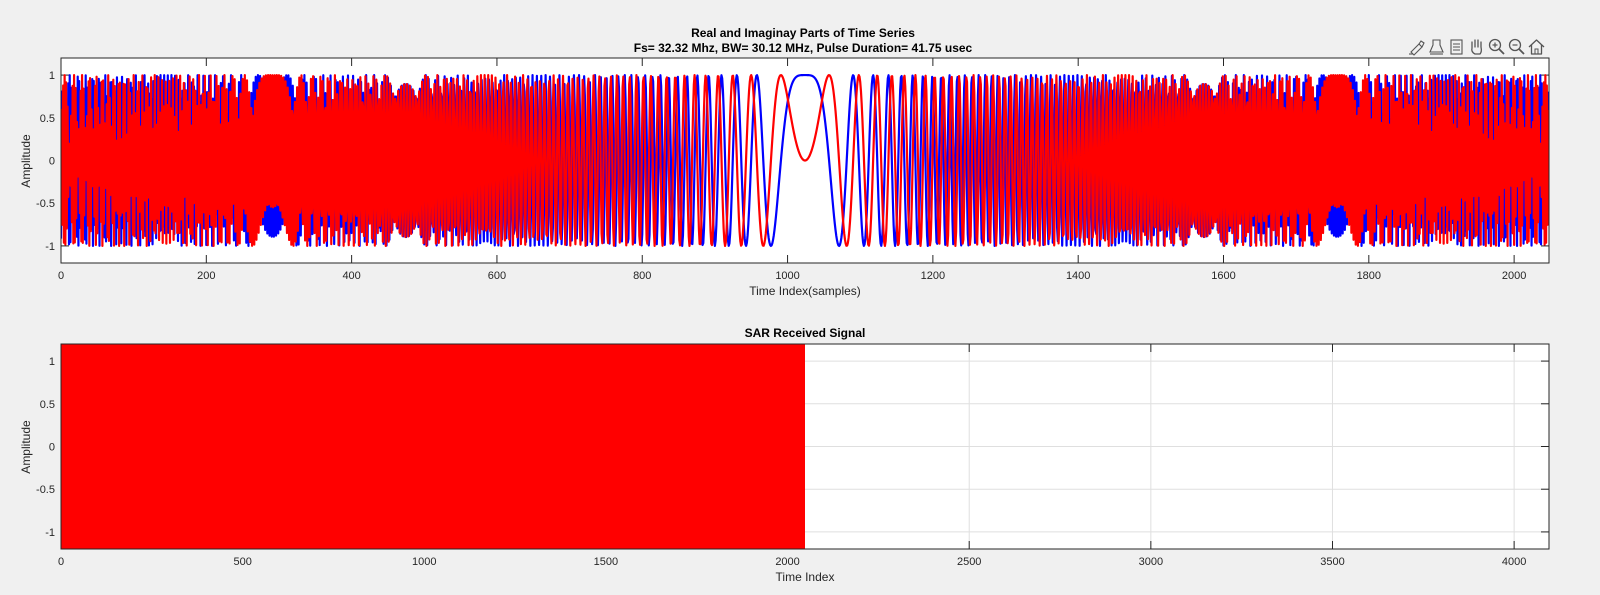 This screenshot has width=1600, height=595. I want to click on x-tick-label: 2500, so click(969, 562).